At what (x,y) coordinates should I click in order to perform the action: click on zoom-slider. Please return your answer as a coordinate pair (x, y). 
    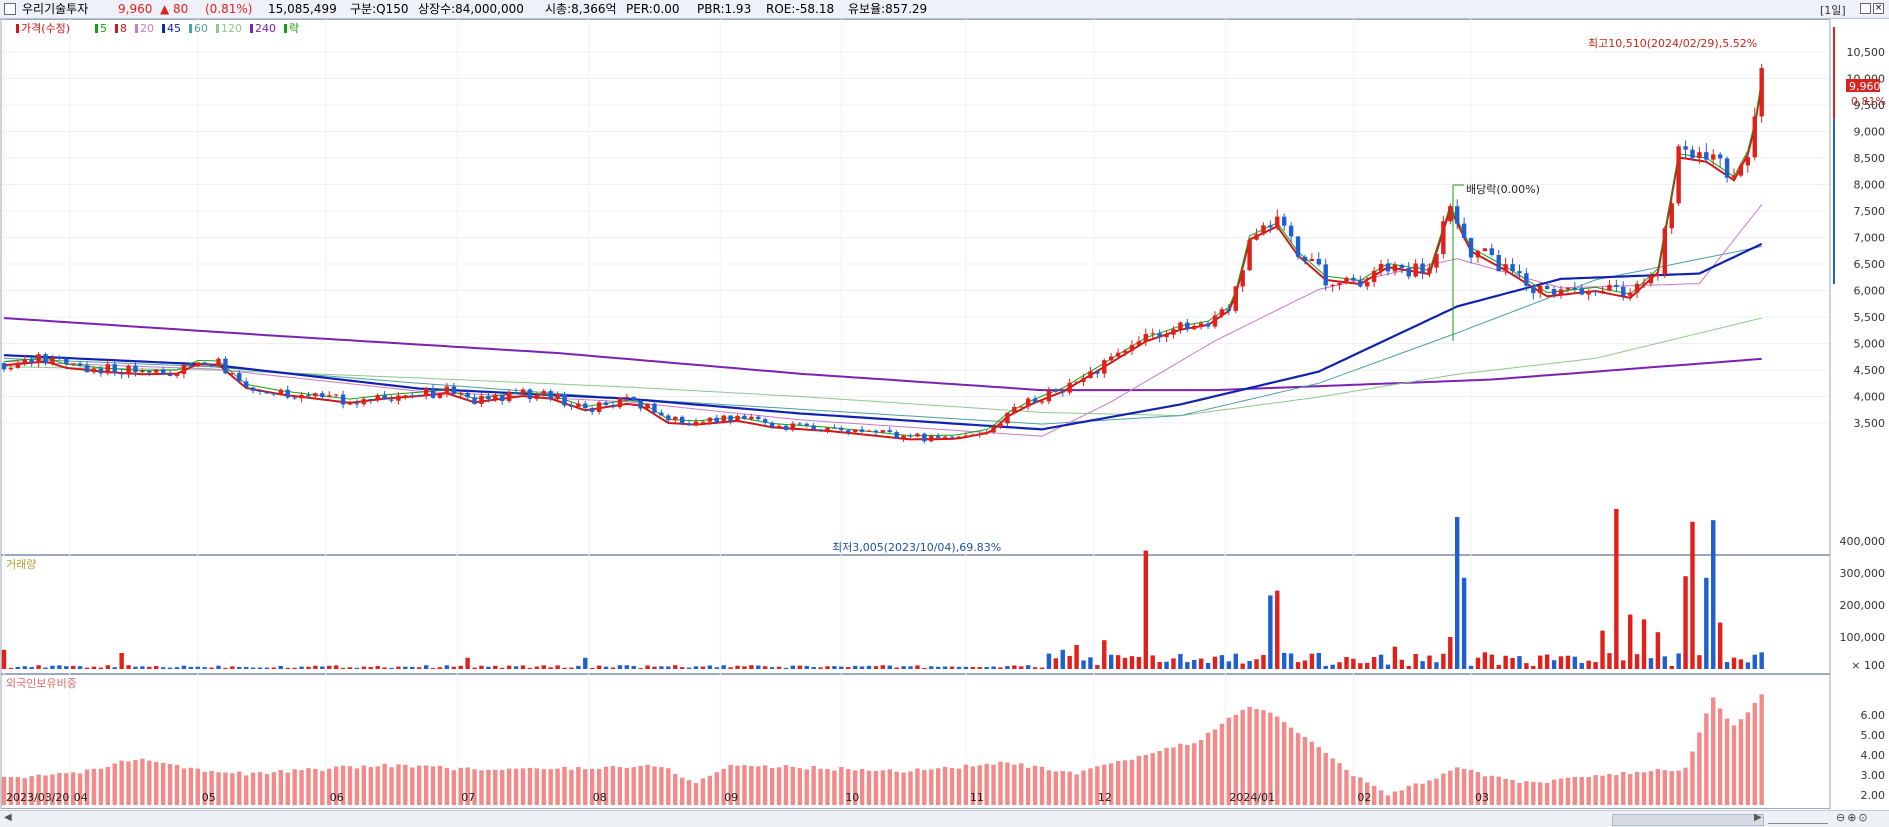
    Looking at the image, I should click on (1798, 818).